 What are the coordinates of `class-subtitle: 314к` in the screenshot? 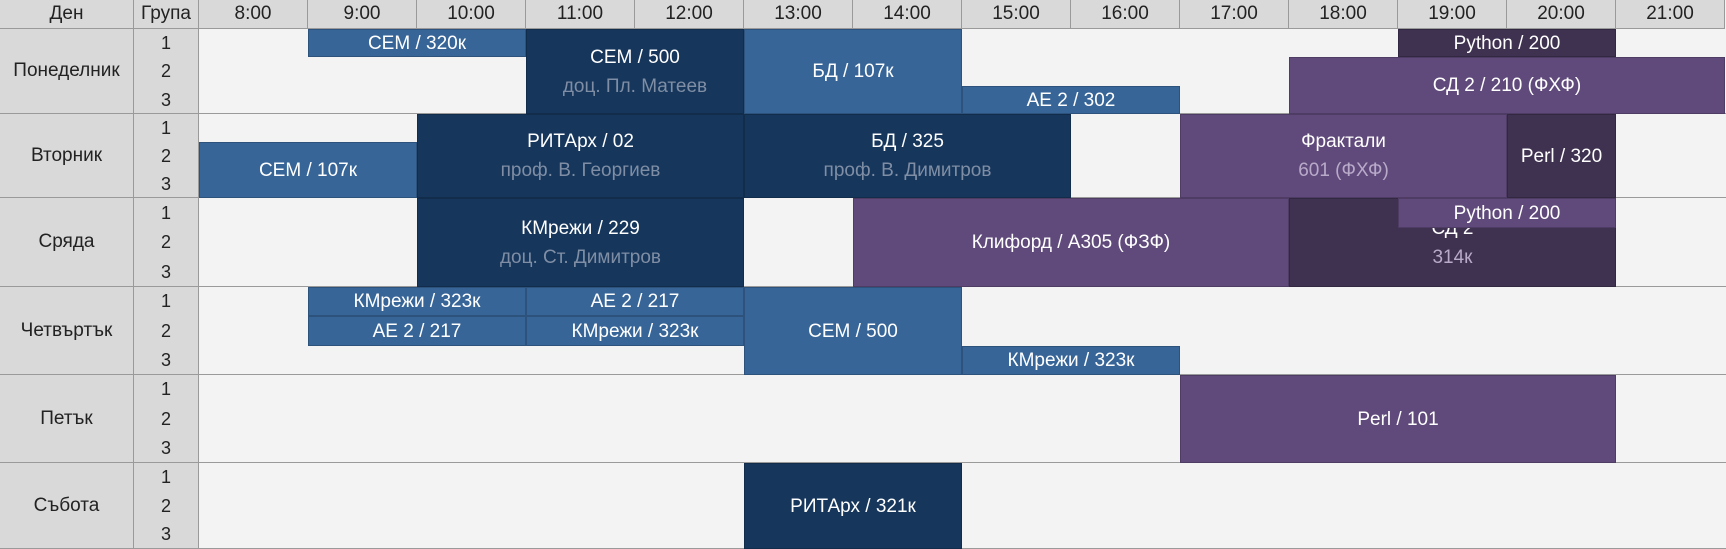 It's located at (1452, 257).